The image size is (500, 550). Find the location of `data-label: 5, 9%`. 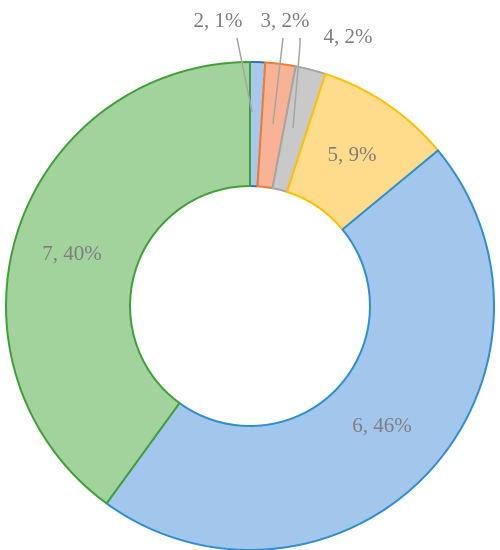

data-label: 5, 9% is located at coordinates (352, 154).